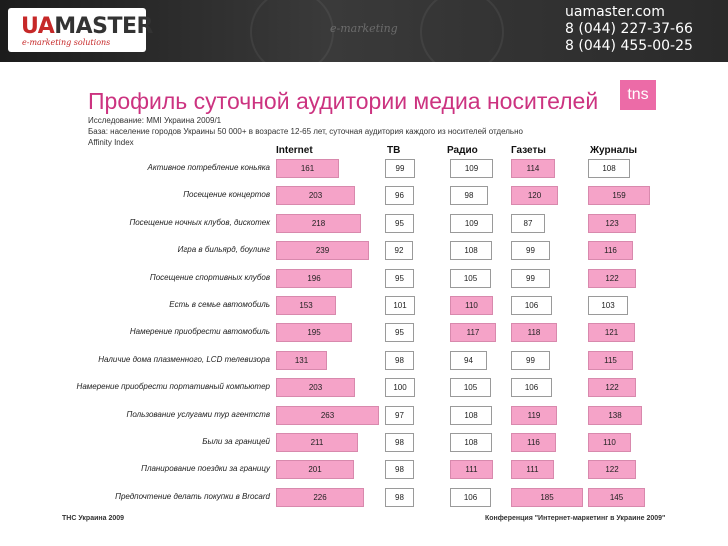 Image resolution: width=728 pixels, height=546 pixels. Describe the element at coordinates (611, 333) in the screenshot. I see `index-cell: 121` at that location.